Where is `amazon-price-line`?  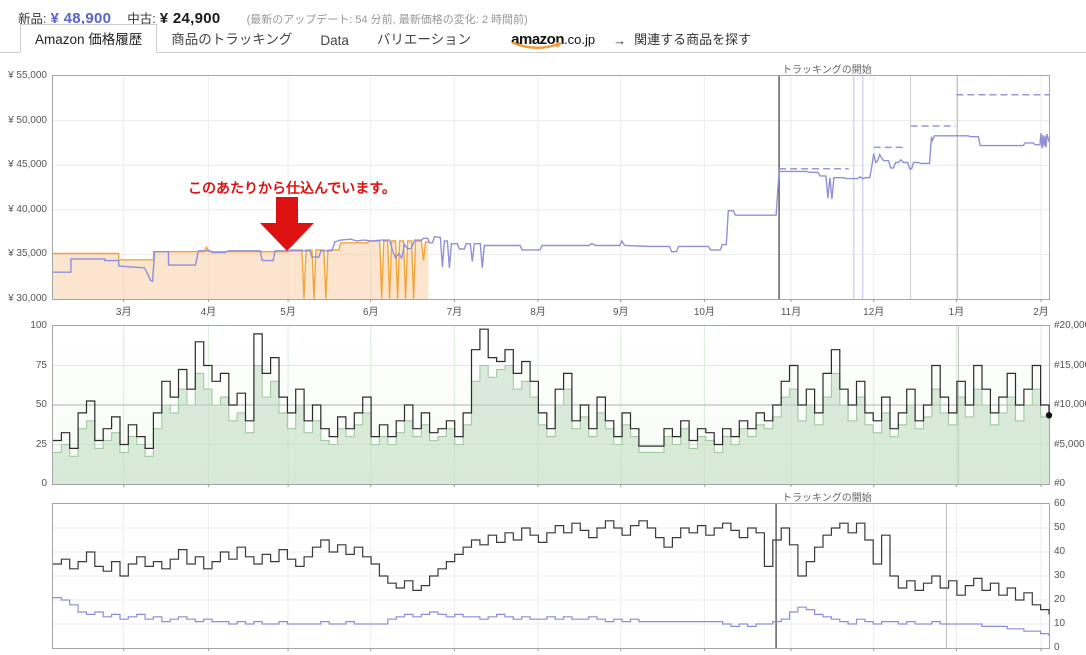
amazon-price-line is located at coordinates (241, 269).